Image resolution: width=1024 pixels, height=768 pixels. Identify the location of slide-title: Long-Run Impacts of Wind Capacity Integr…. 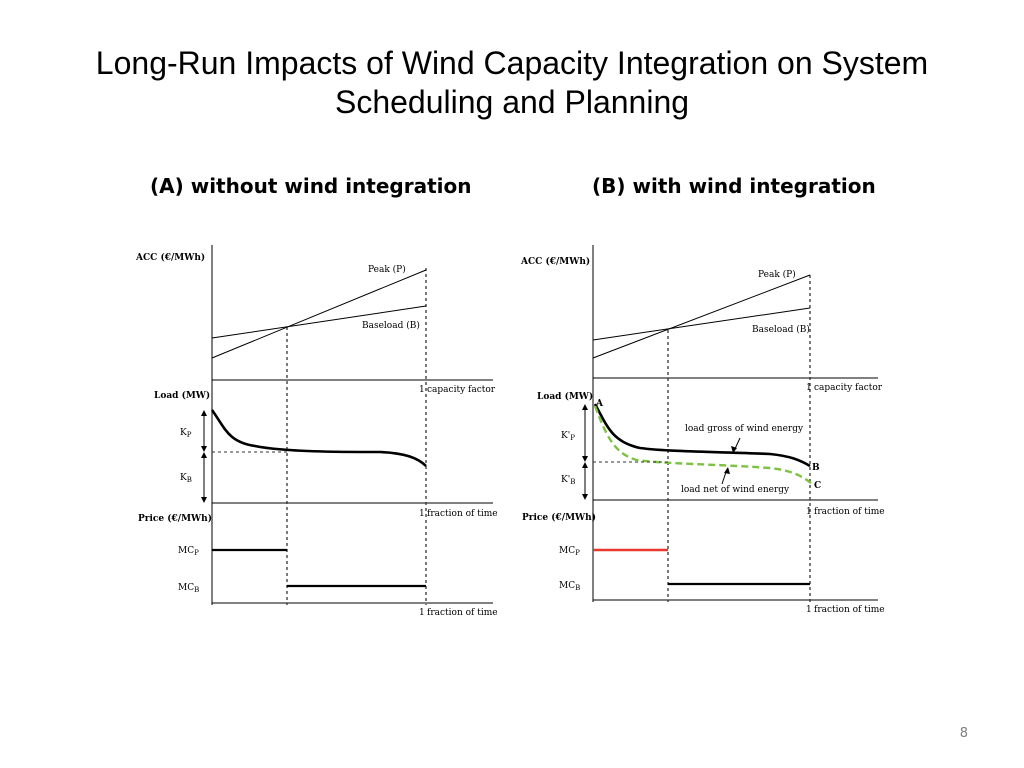
(512, 82).